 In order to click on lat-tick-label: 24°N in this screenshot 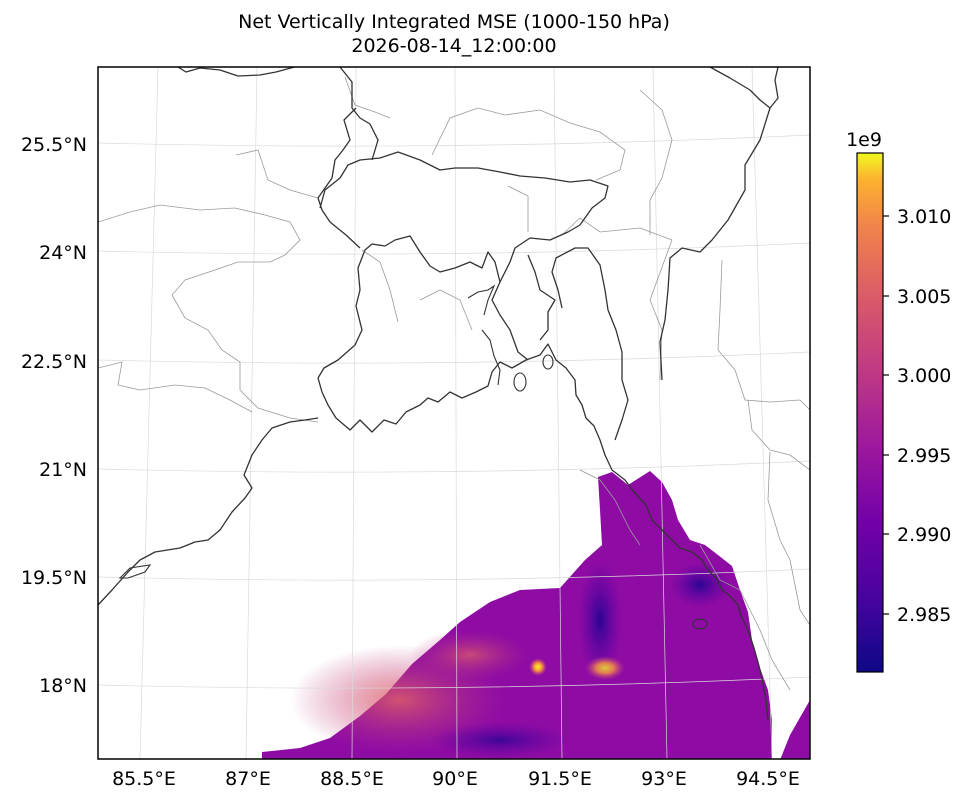, I will do `click(63, 253)`.